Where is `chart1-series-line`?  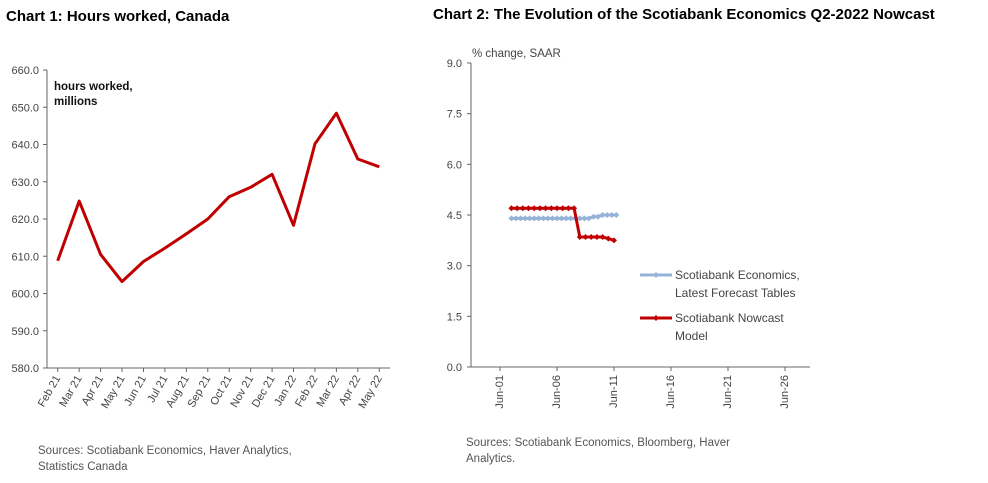
chart1-series-line is located at coordinates (218, 197).